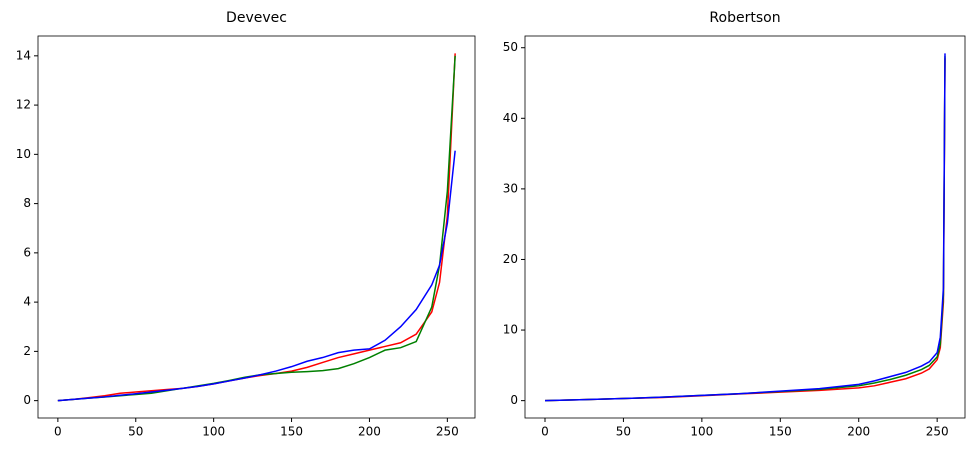 The width and height of the screenshot is (977, 451). What do you see at coordinates (510, 188) in the screenshot?
I see `y-tick-label: 30` at bounding box center [510, 188].